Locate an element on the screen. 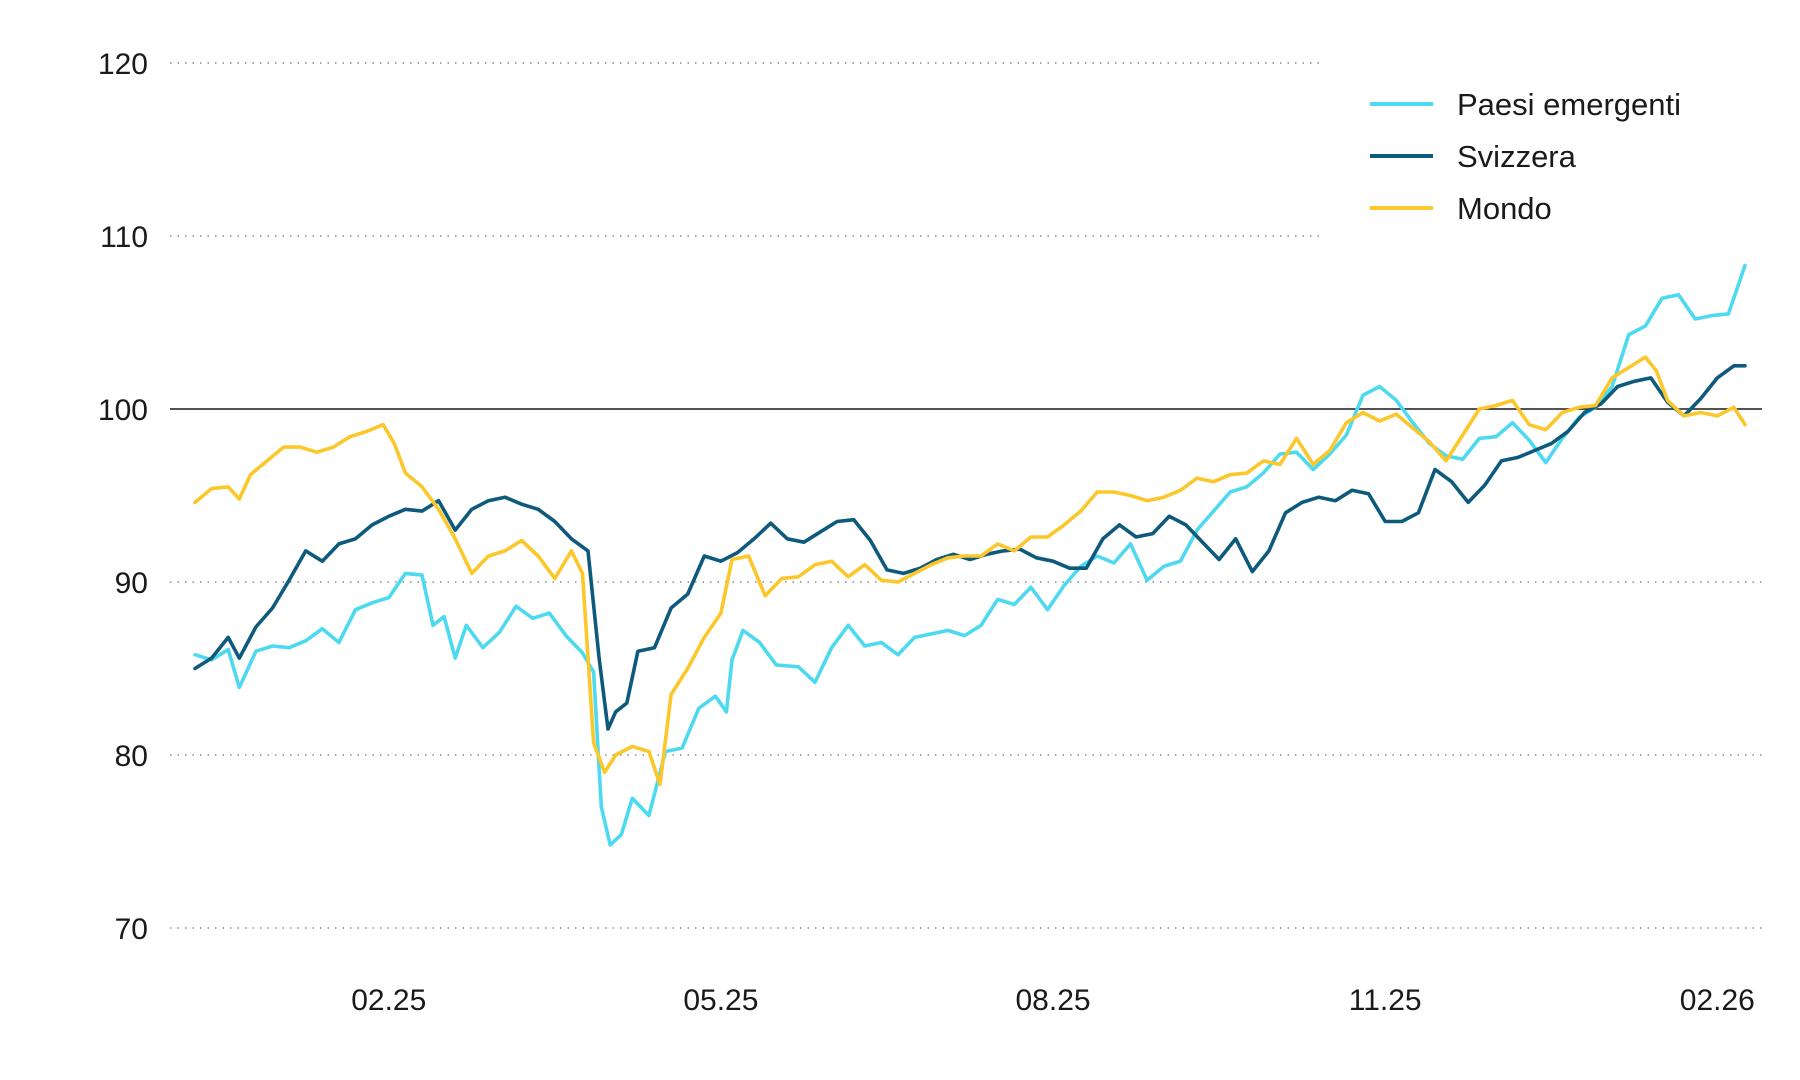 Image resolution: width=1800 pixels, height=1080 pixels. y-tick-label: 120 is located at coordinates (123, 64).